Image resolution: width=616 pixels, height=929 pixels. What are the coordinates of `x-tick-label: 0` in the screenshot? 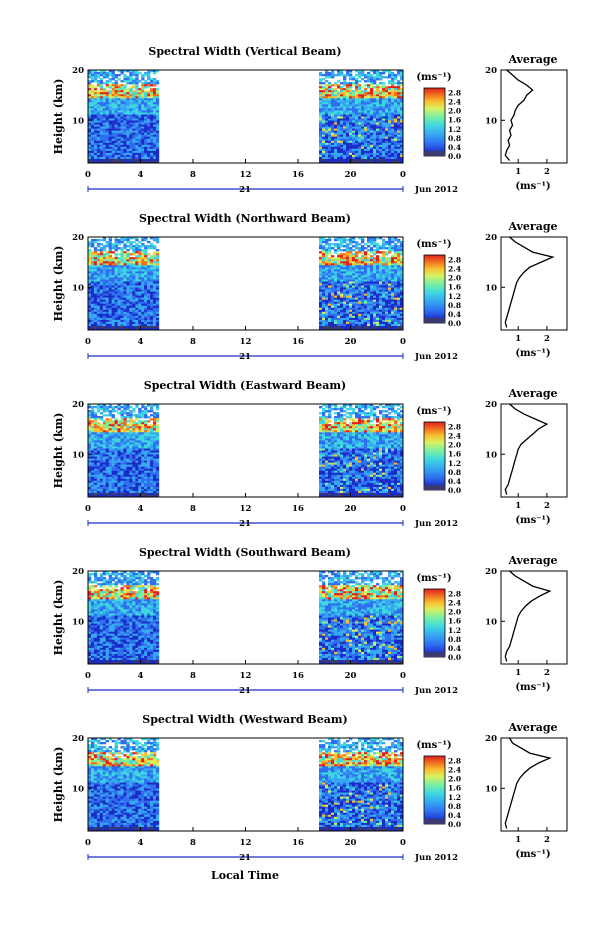 It's located at (403, 342).